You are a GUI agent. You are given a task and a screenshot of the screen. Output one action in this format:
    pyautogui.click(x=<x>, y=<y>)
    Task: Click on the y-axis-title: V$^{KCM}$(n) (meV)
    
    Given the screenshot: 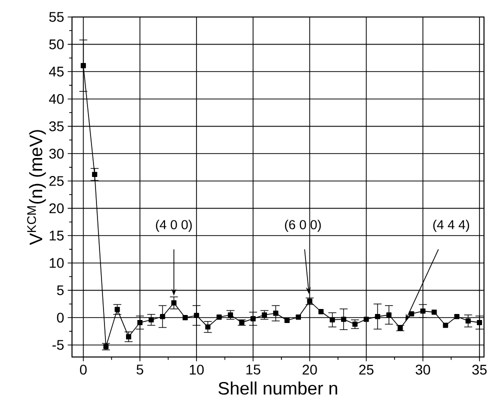 What is the action you would take?
    pyautogui.click(x=36, y=187)
    